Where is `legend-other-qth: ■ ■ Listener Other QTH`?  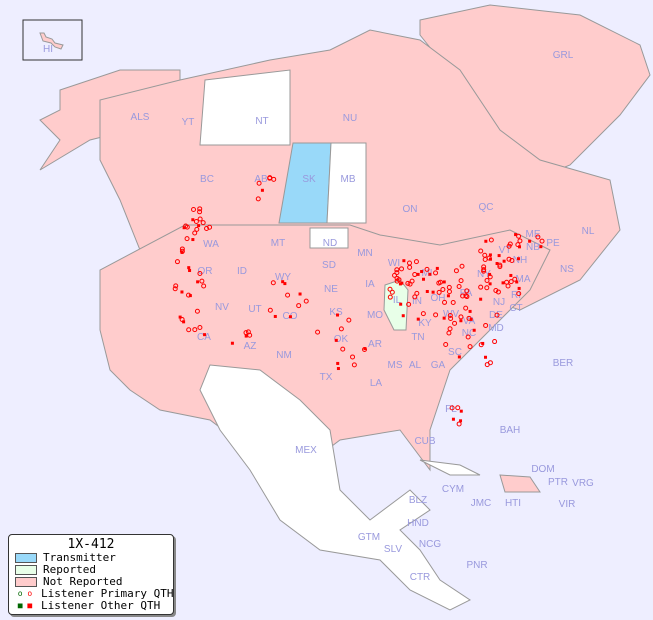 legend-other-qth: ■ ■ Listener Other QTH is located at coordinates (91, 606).